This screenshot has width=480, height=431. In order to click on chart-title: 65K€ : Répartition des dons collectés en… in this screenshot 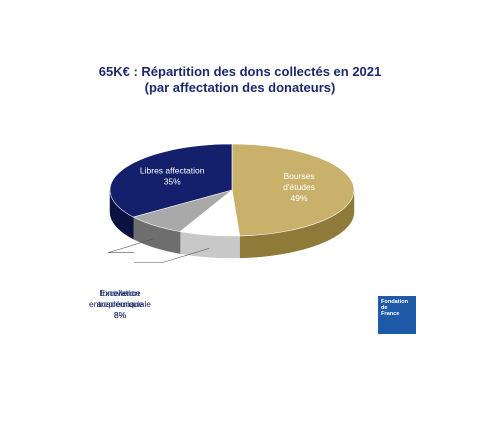, I will do `click(240, 80)`.